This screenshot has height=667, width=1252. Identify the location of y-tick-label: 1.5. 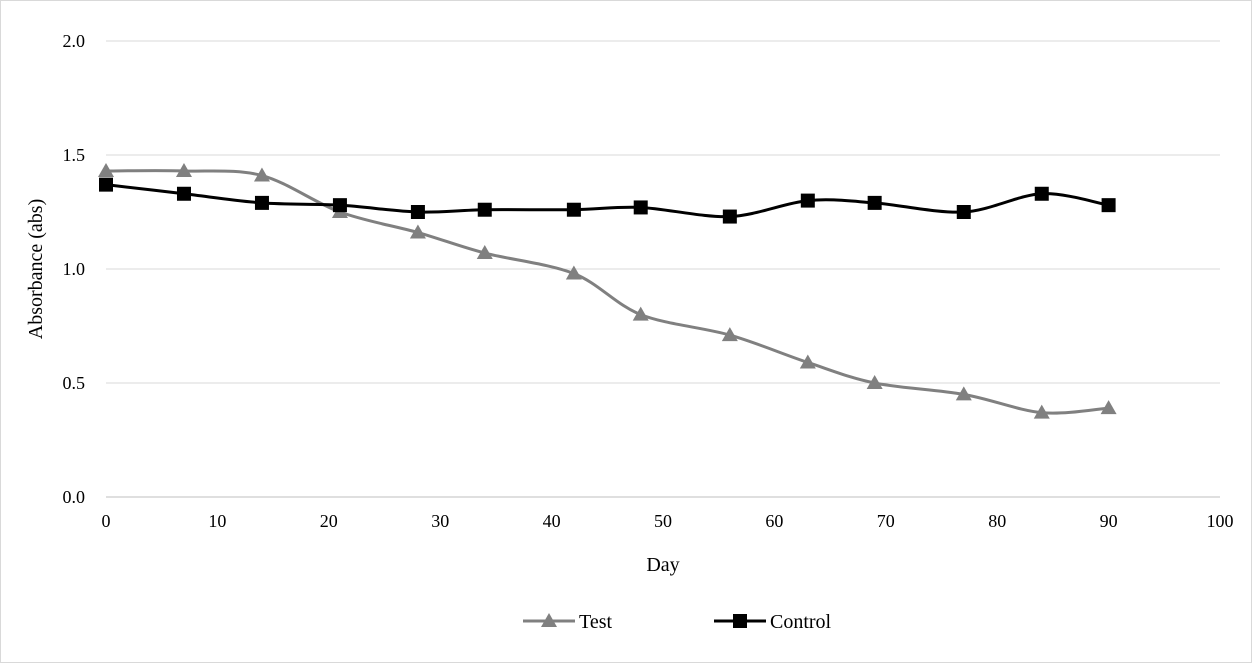
(74, 155).